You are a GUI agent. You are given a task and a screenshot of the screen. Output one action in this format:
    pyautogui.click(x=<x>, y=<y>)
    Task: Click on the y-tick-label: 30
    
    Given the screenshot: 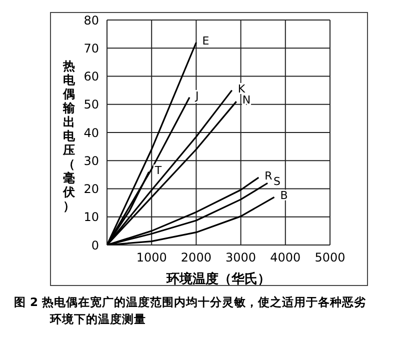 What is the action you would take?
    pyautogui.click(x=91, y=161)
    